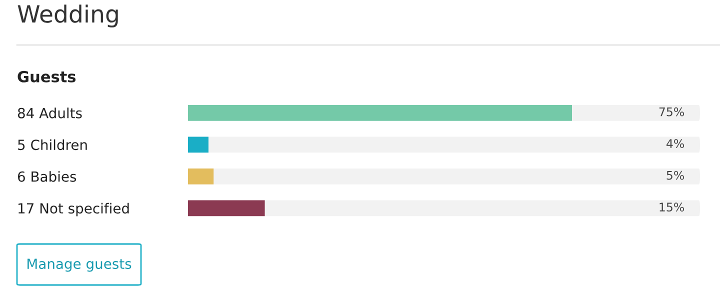  I want to click on y-tick-label: 84 Adults, so click(50, 113).